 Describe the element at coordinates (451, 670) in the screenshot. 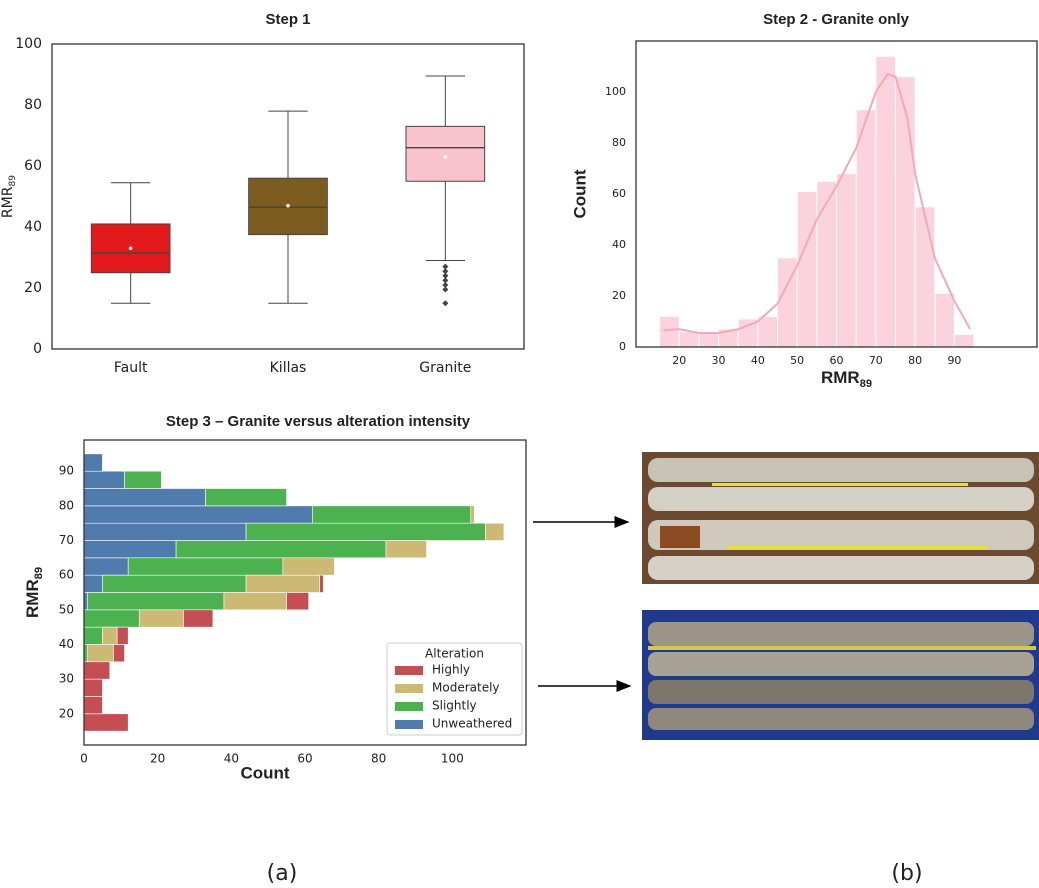

I see `legend-label: Highly` at that location.